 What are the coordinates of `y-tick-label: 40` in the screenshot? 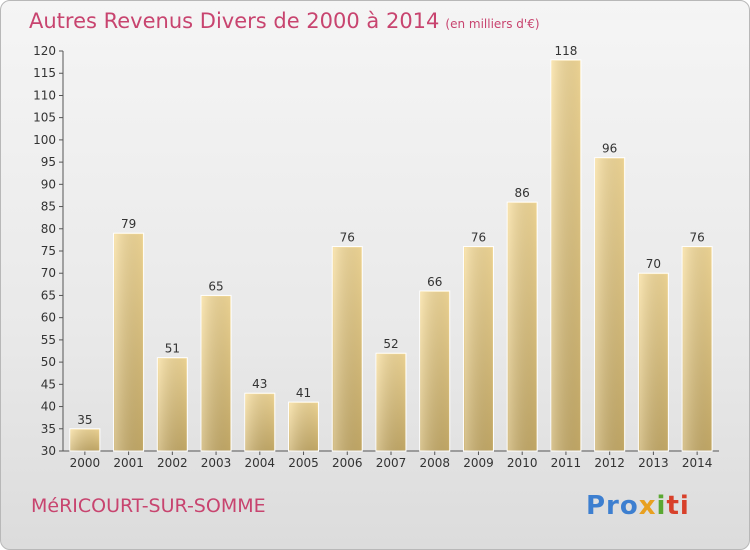 It's located at (48, 407).